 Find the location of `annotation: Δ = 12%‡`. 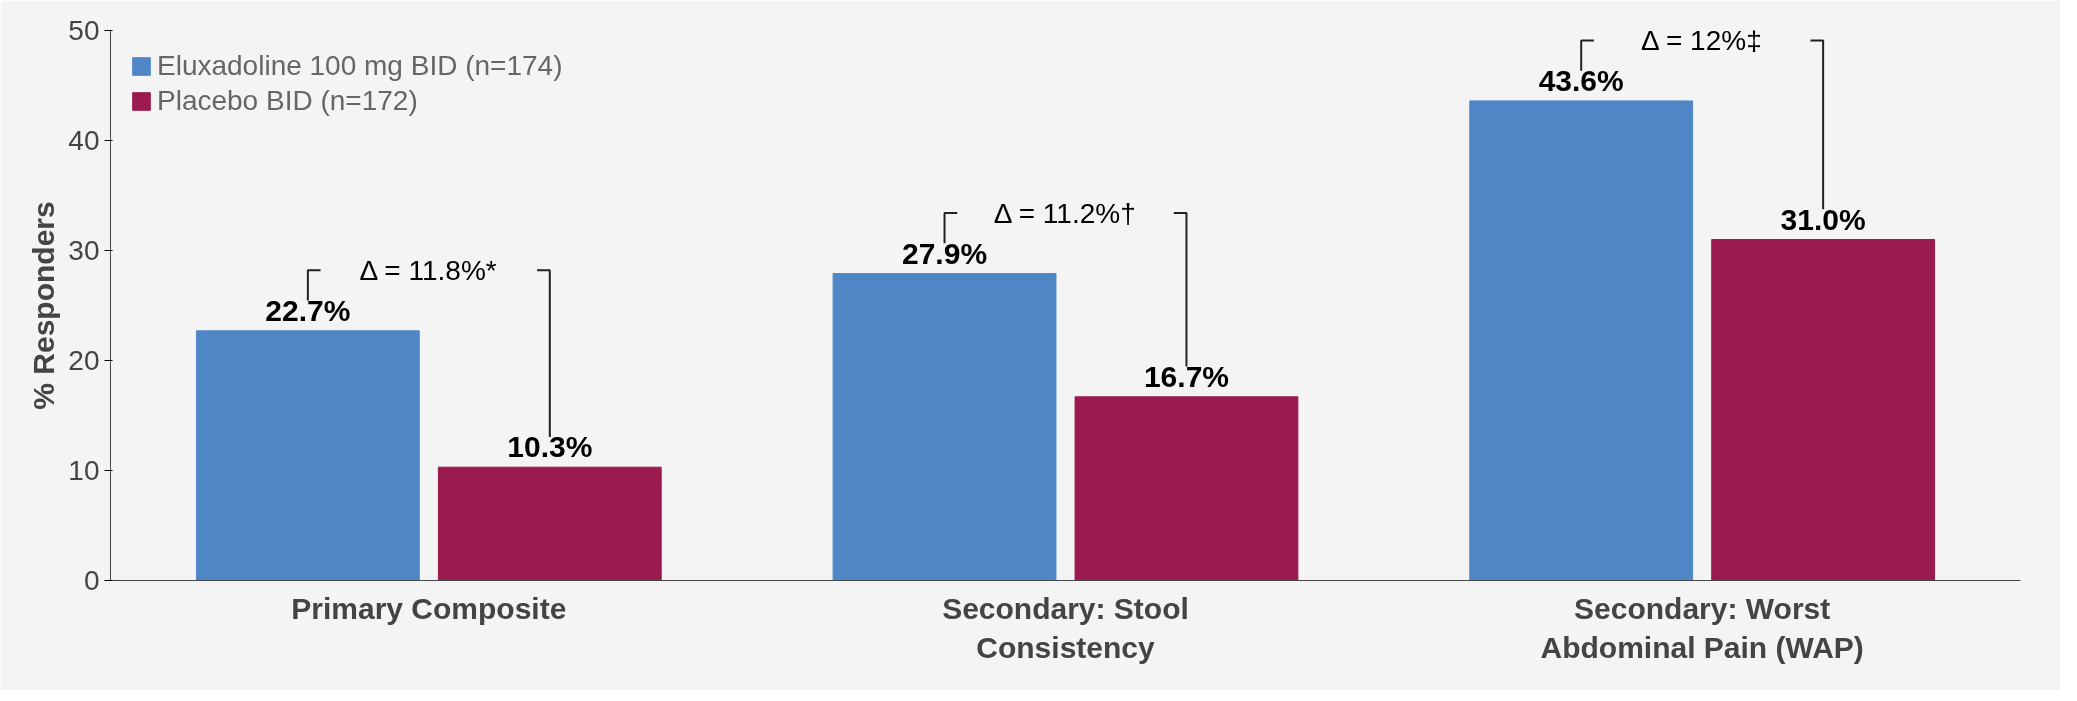

annotation: Δ = 12%‡ is located at coordinates (1701, 40).